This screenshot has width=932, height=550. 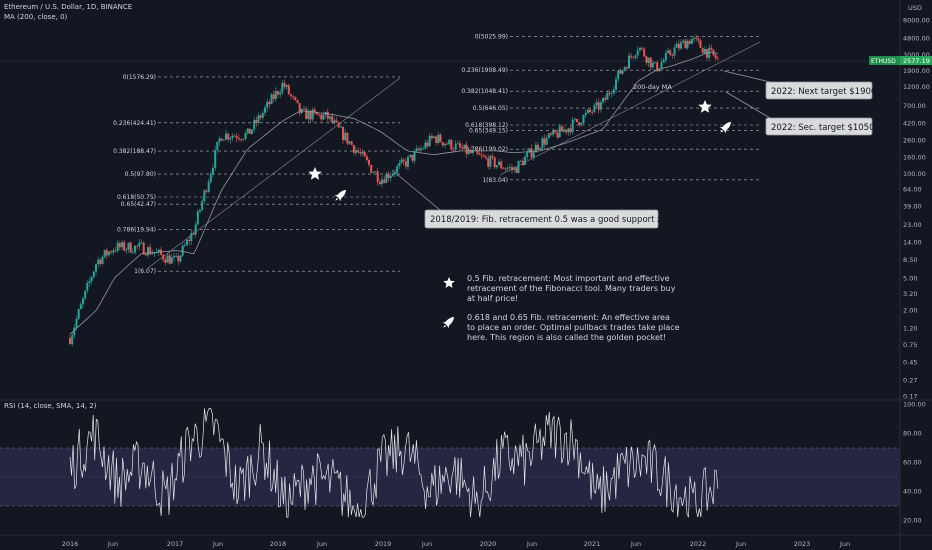 What do you see at coordinates (136, 230) in the screenshot?
I see `fib-level-label: 0.786(19.94)` at bounding box center [136, 230].